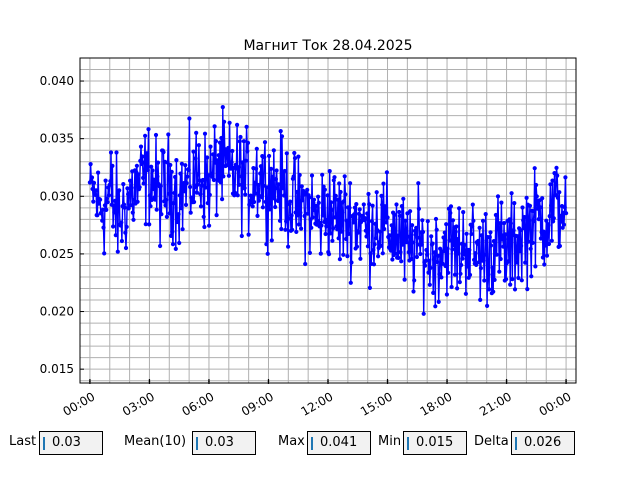  I want to click on stat-field-max: 0.041, so click(339, 443).